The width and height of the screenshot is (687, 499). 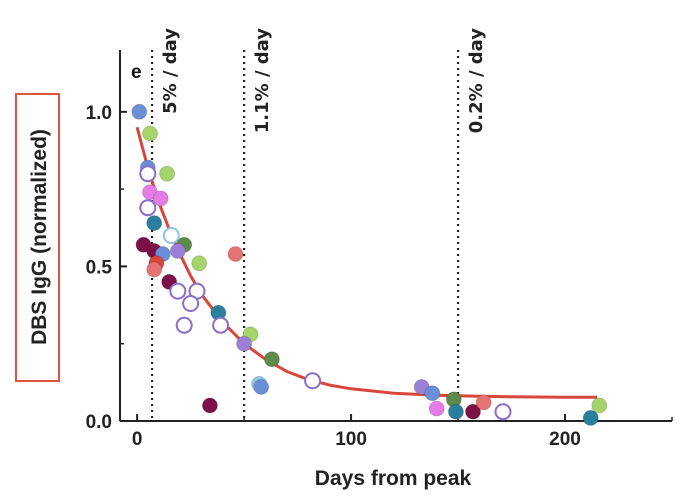 I want to click on y-axis-label-group: DBS IgG (normalized), so click(x=37, y=237).